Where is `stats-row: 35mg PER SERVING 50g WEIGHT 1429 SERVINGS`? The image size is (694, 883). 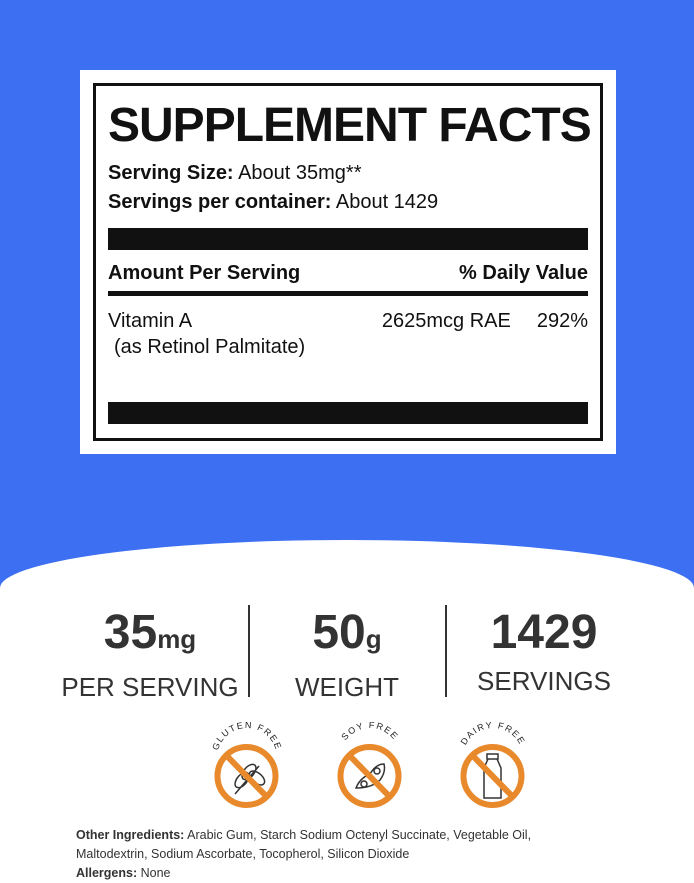 stats-row: 35mg PER SERVING 50g WEIGHT 1429 SERVINGS is located at coordinates (347, 656).